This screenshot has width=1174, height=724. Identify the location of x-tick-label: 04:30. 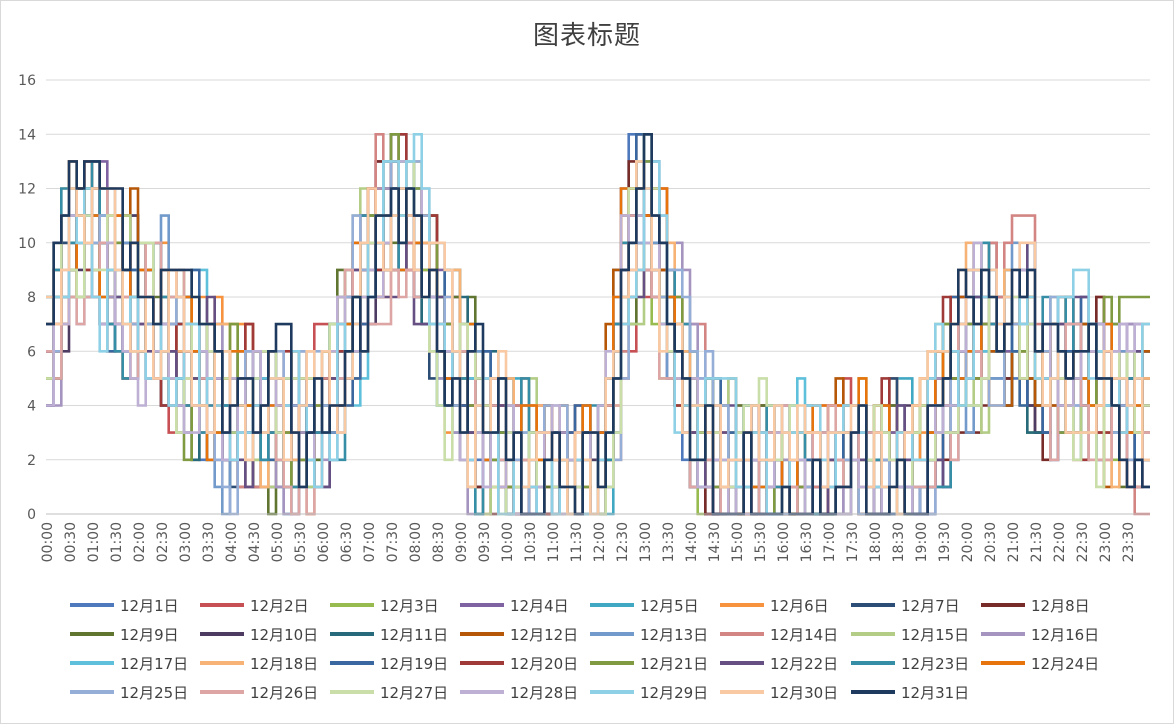
(255, 542).